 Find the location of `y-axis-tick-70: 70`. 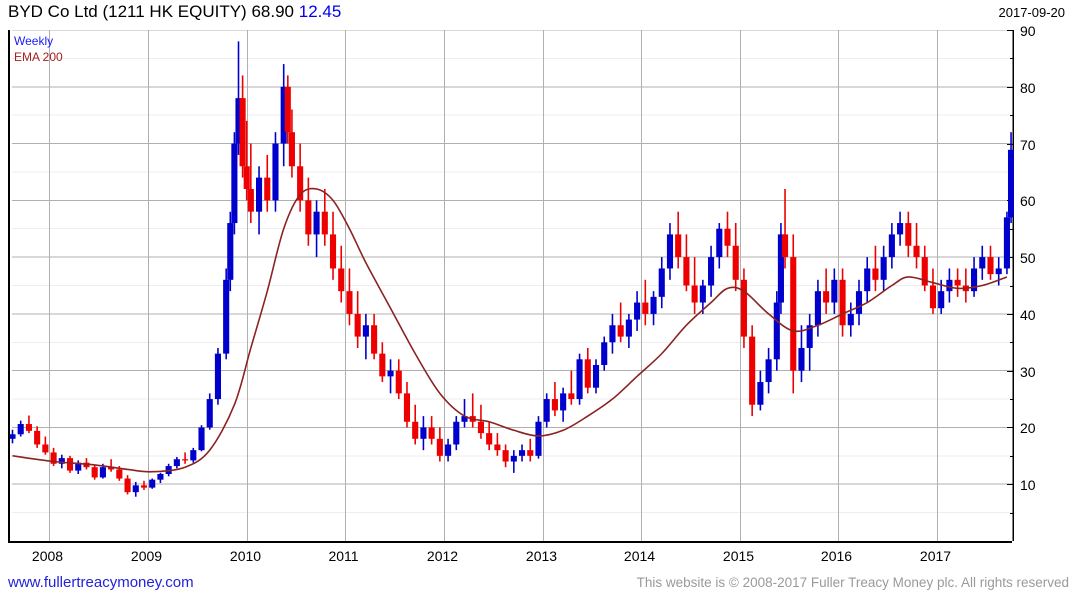

y-axis-tick-70: 70 is located at coordinates (1028, 144).